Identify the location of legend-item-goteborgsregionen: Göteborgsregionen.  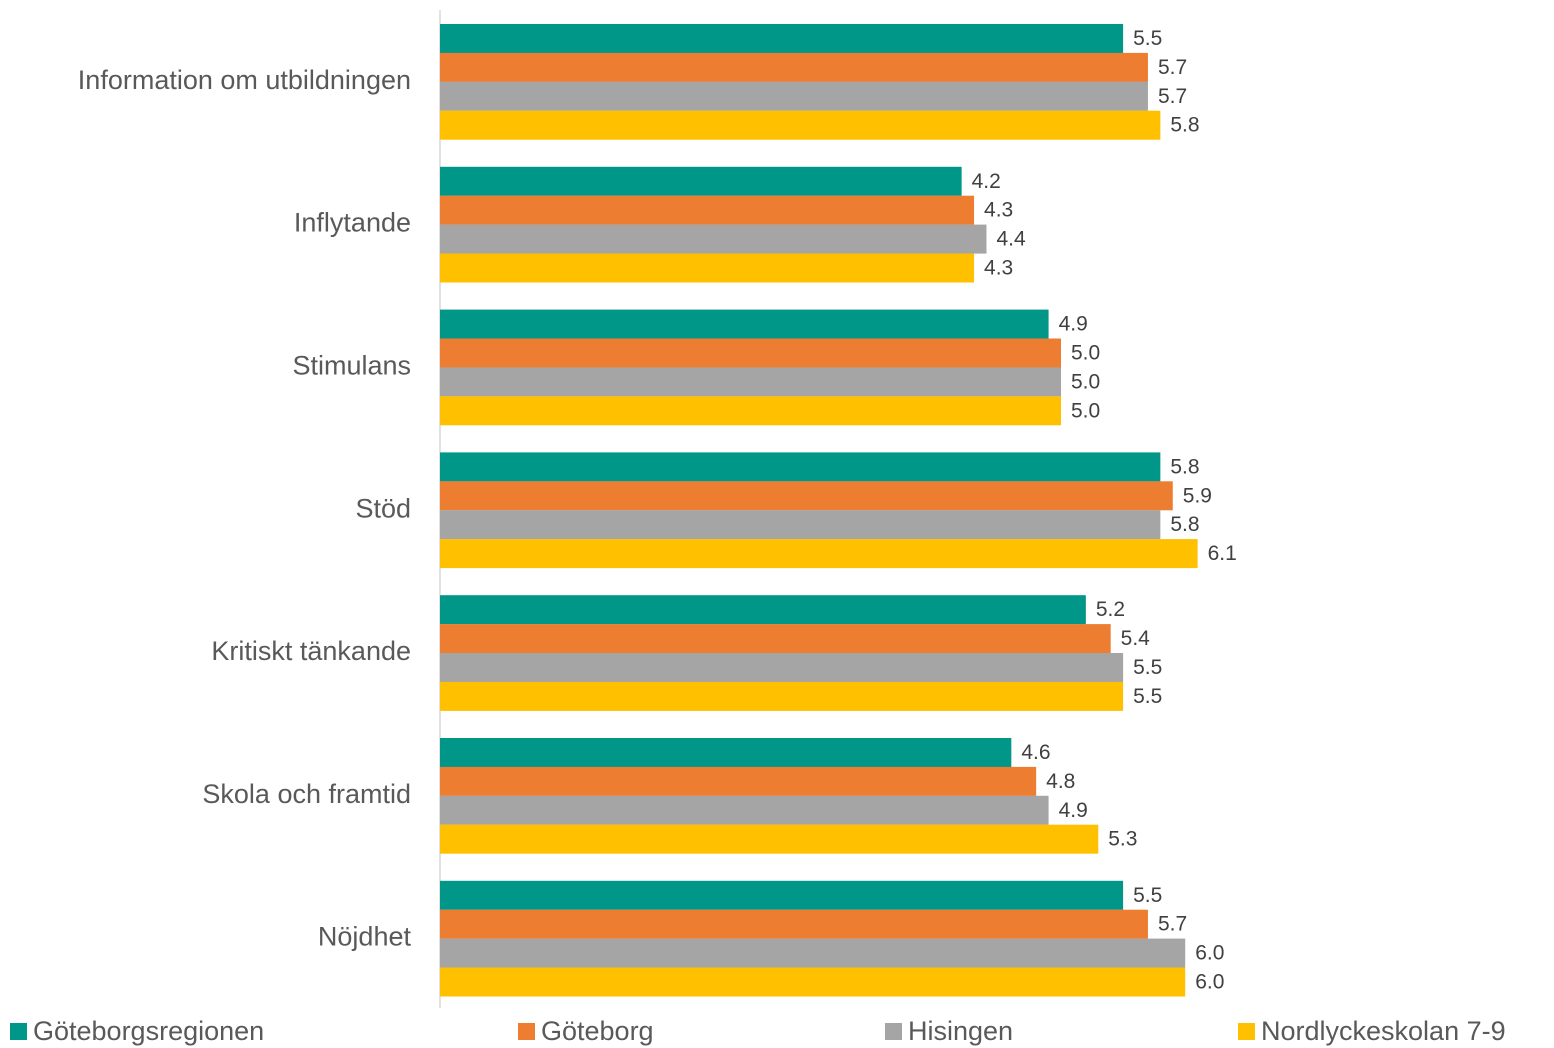
(137, 1031).